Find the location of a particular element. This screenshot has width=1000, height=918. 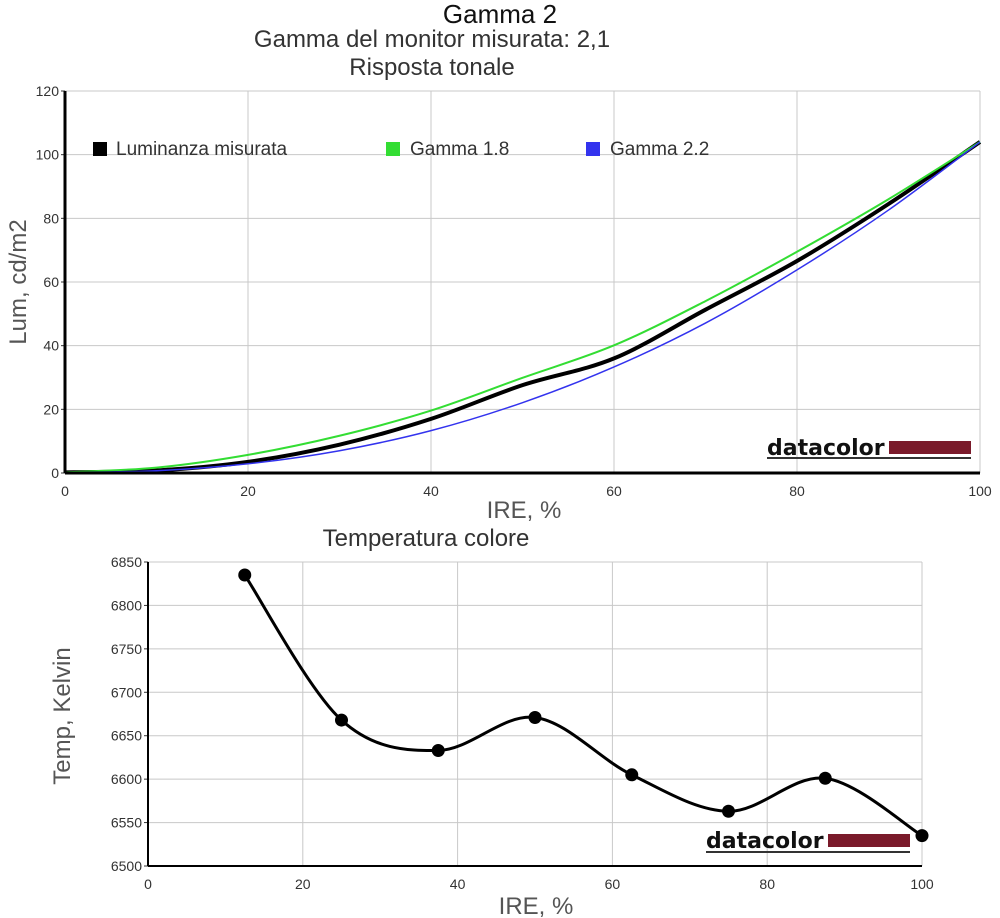

chart-2-x-tick-label: 80 is located at coordinates (767, 884).